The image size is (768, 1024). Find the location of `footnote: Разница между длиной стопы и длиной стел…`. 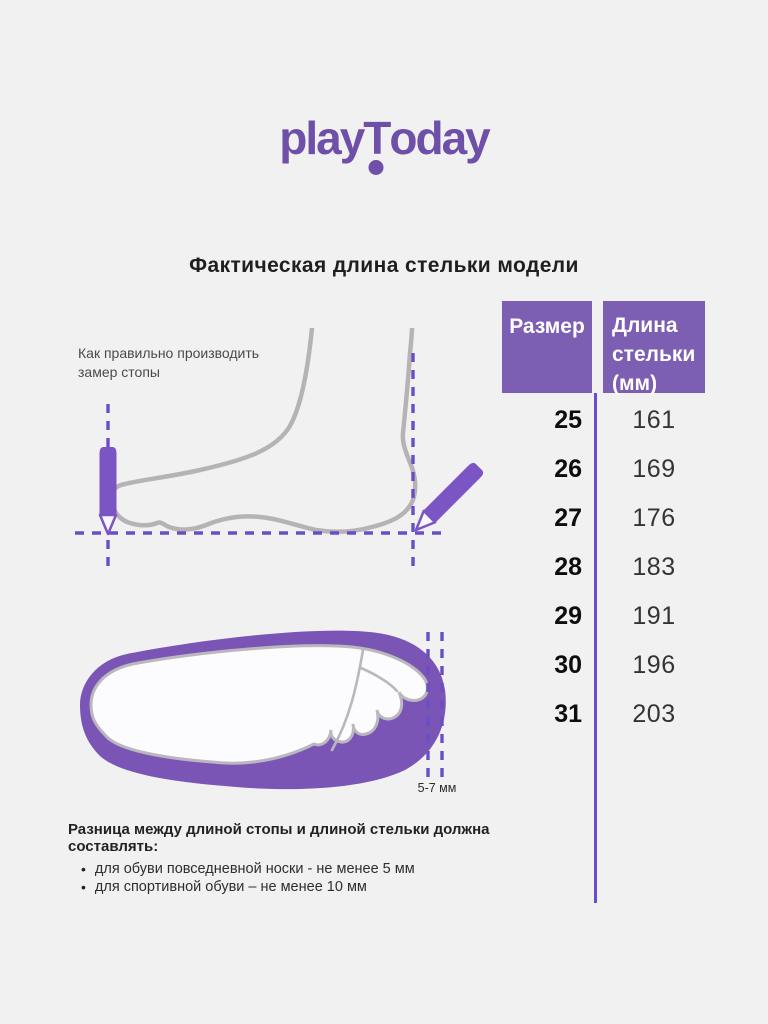

footnote: Разница между длиной стопы и длиной стел… is located at coordinates (303, 858).